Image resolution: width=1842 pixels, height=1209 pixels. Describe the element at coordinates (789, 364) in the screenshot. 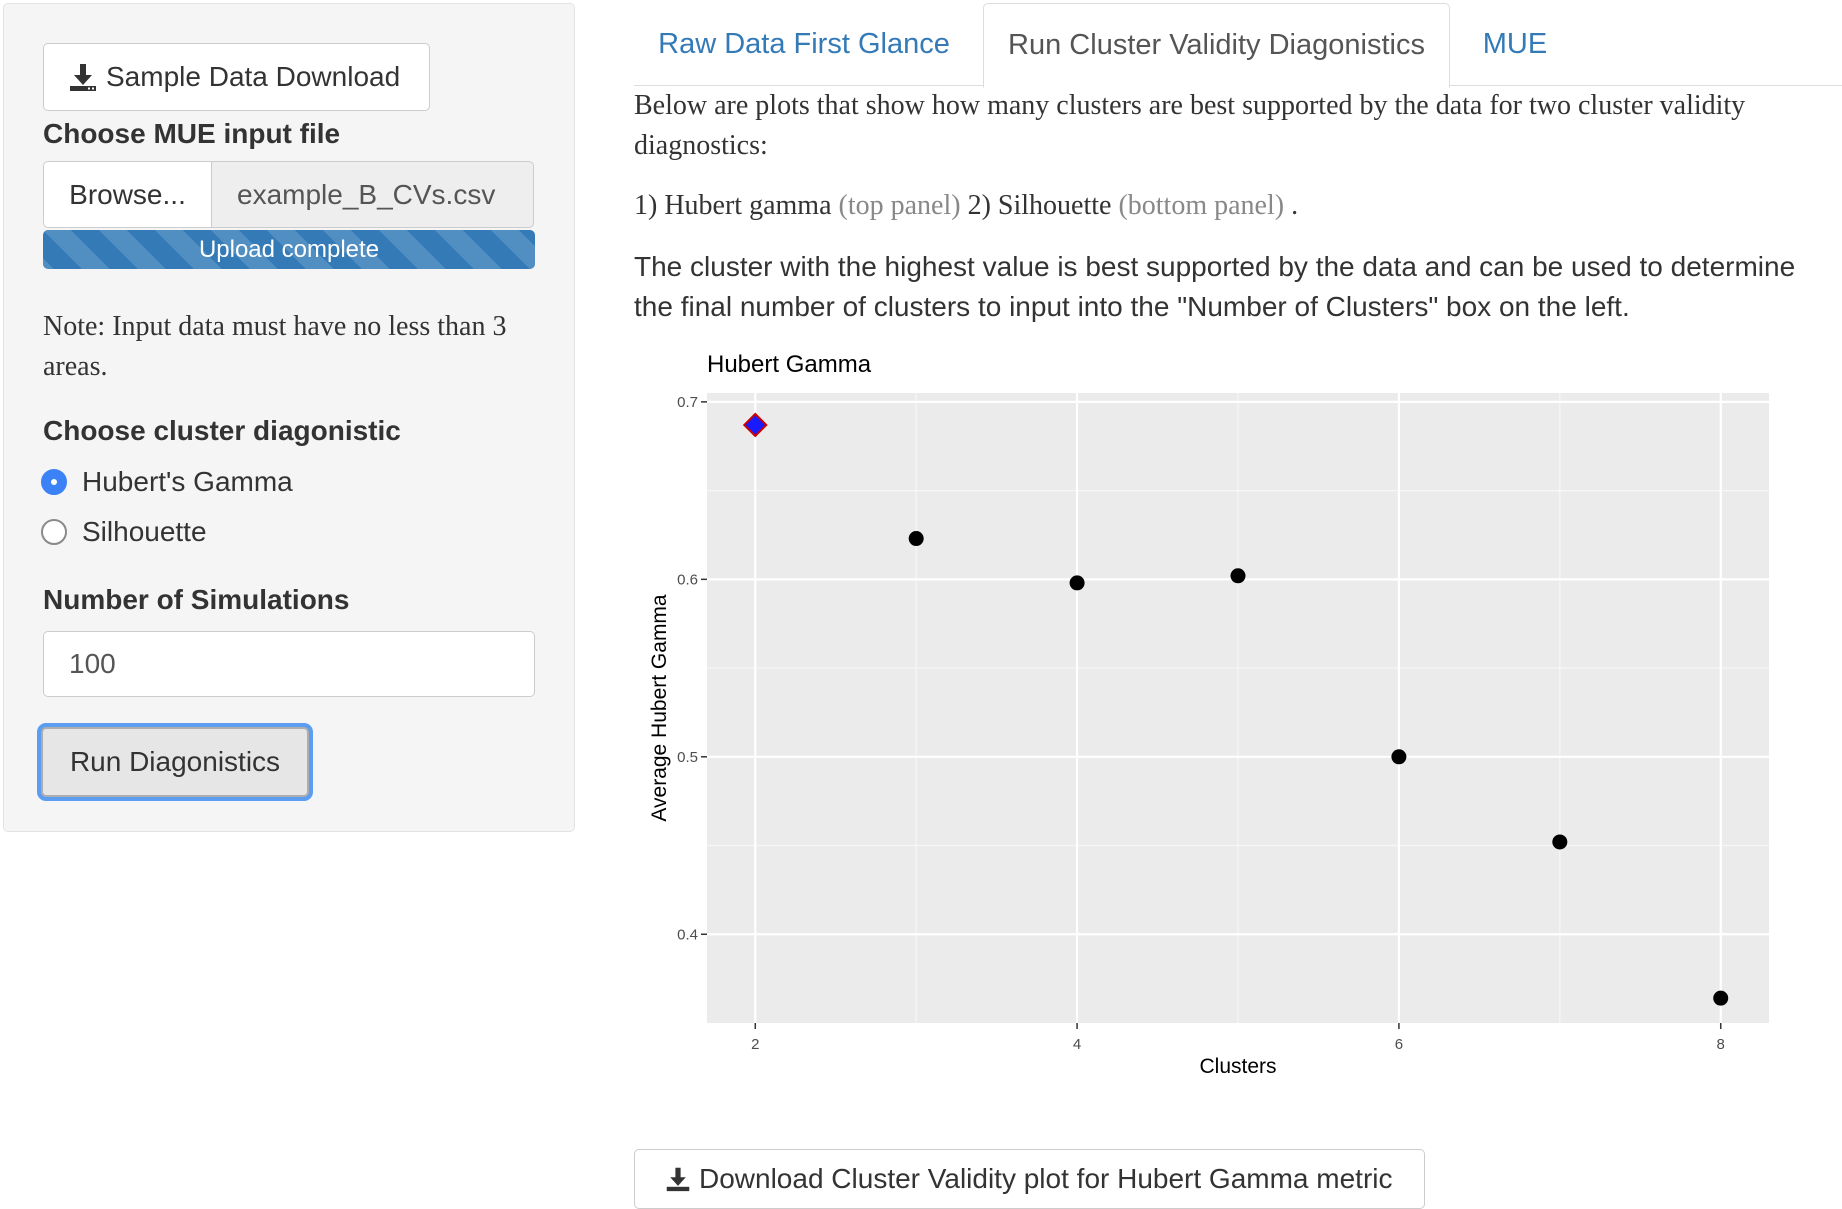

I see `plot-title: Hubert Gamma` at that location.